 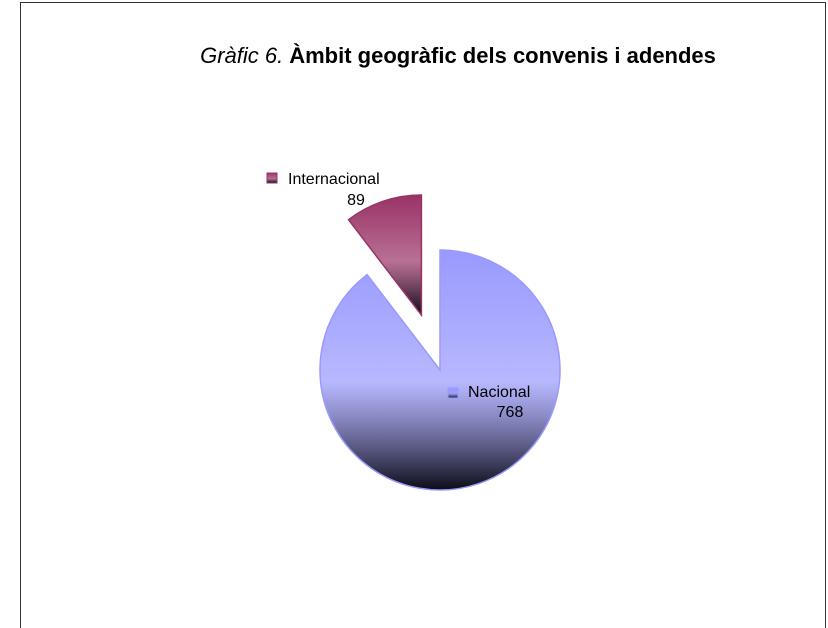 I want to click on slice-label: Nacional, so click(x=499, y=392).